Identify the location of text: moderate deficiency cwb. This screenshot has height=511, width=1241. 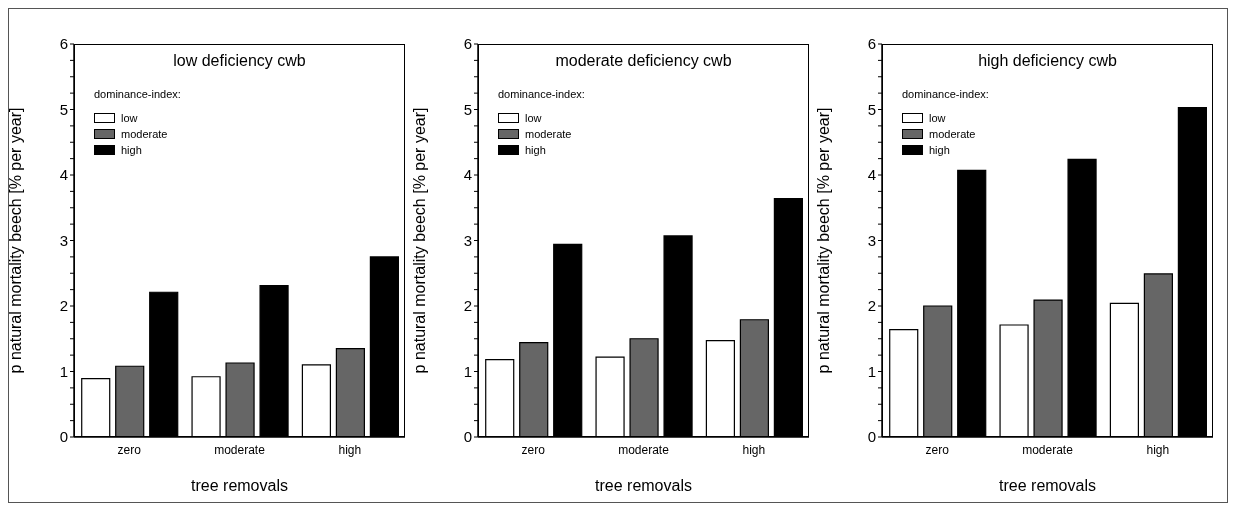
(643, 61).